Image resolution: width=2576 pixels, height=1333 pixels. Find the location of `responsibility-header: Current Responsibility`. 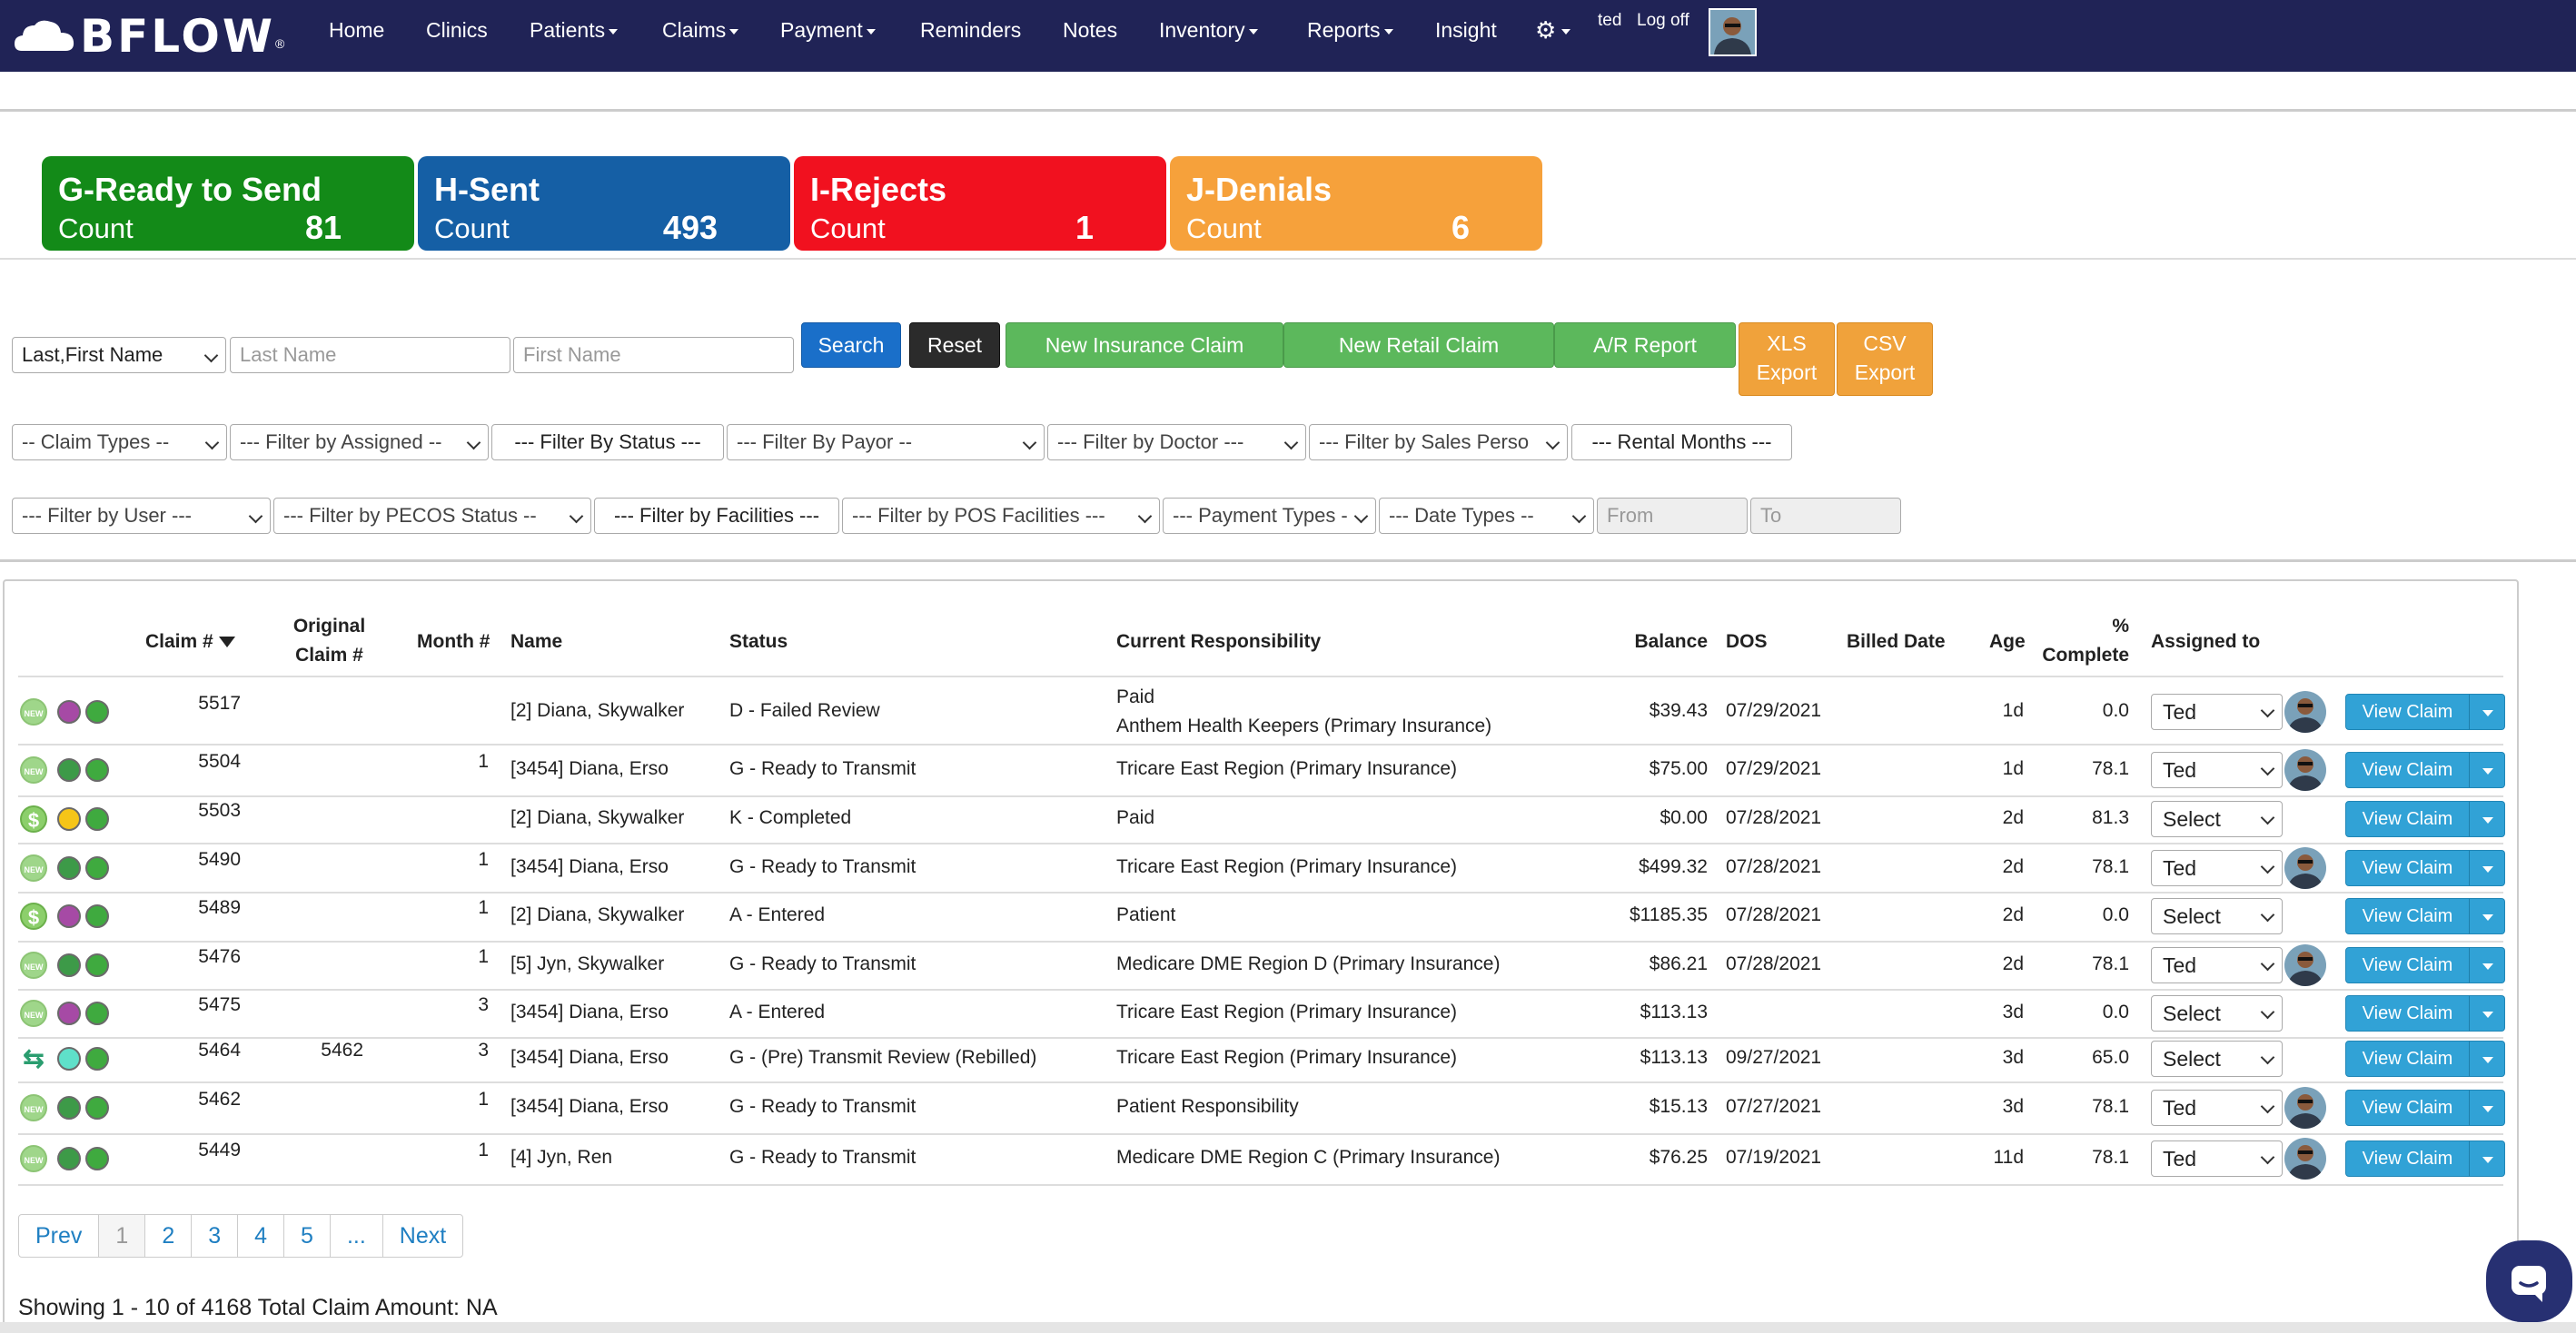

responsibility-header: Current Responsibility is located at coordinates (1219, 642).